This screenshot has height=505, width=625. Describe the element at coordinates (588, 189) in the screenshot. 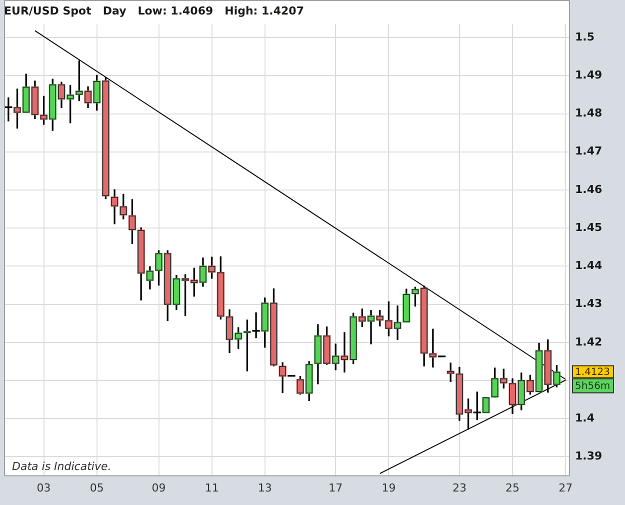

I see `y-tick-label: 1.46` at that location.